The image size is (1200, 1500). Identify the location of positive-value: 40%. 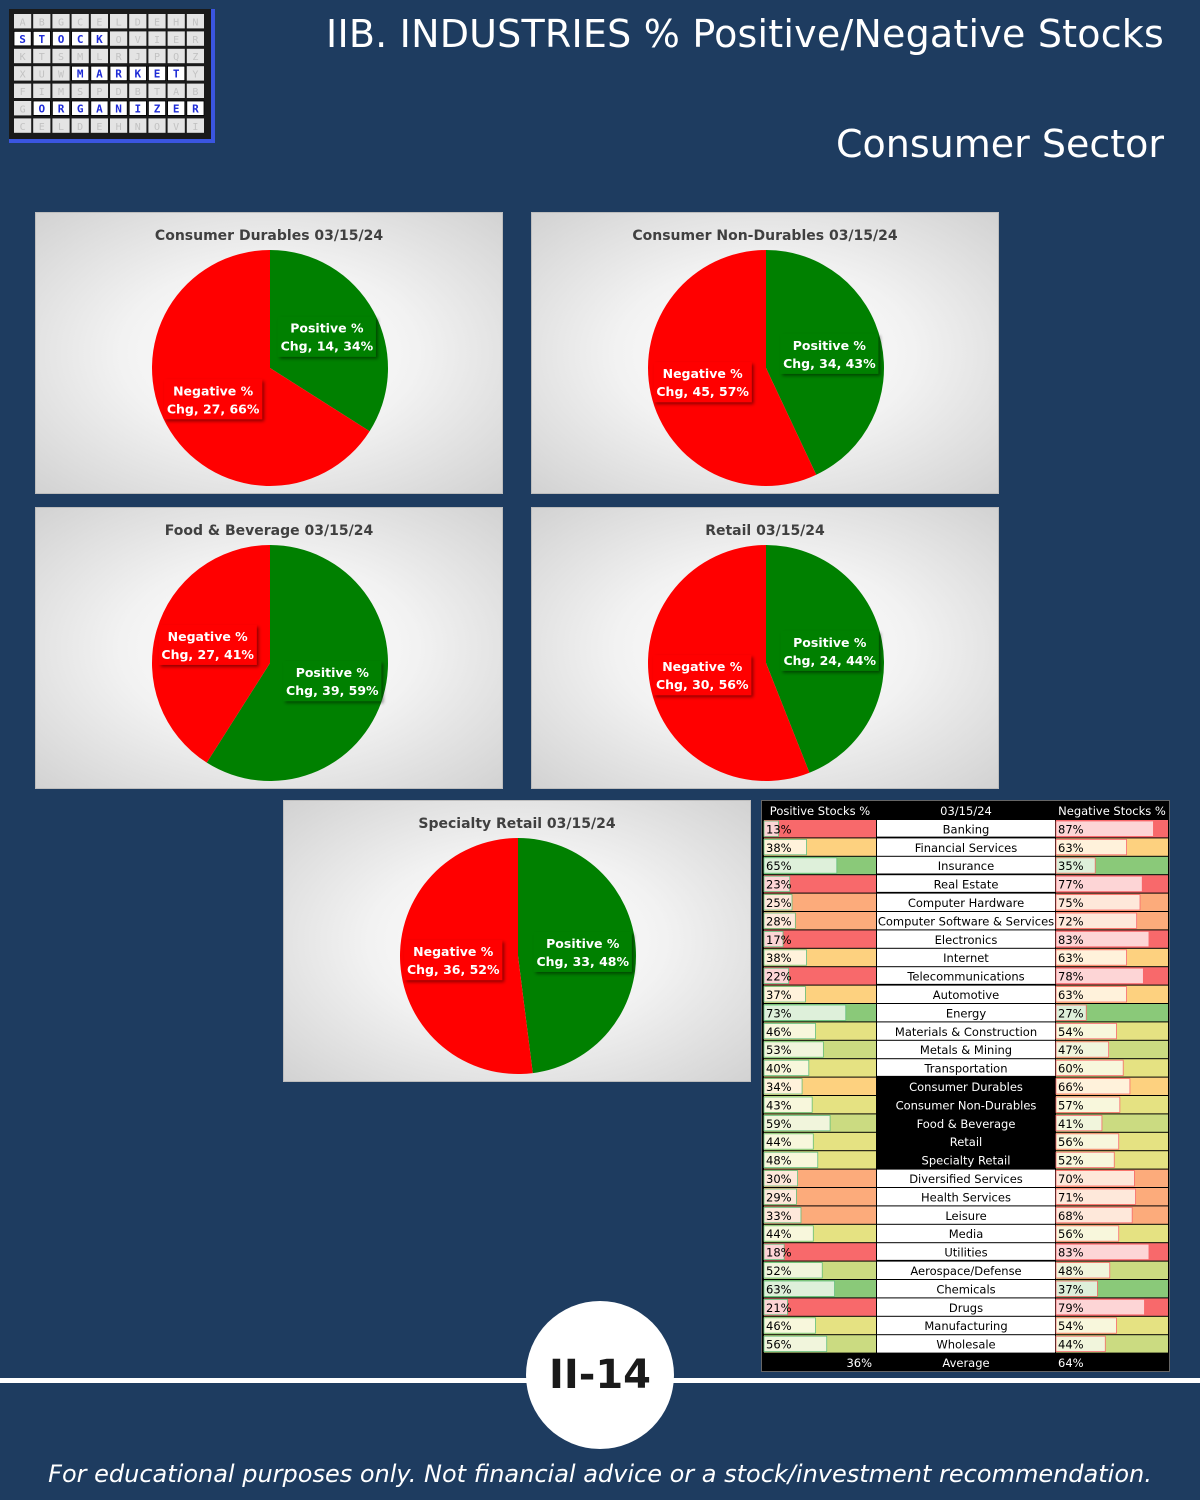
(779, 1069).